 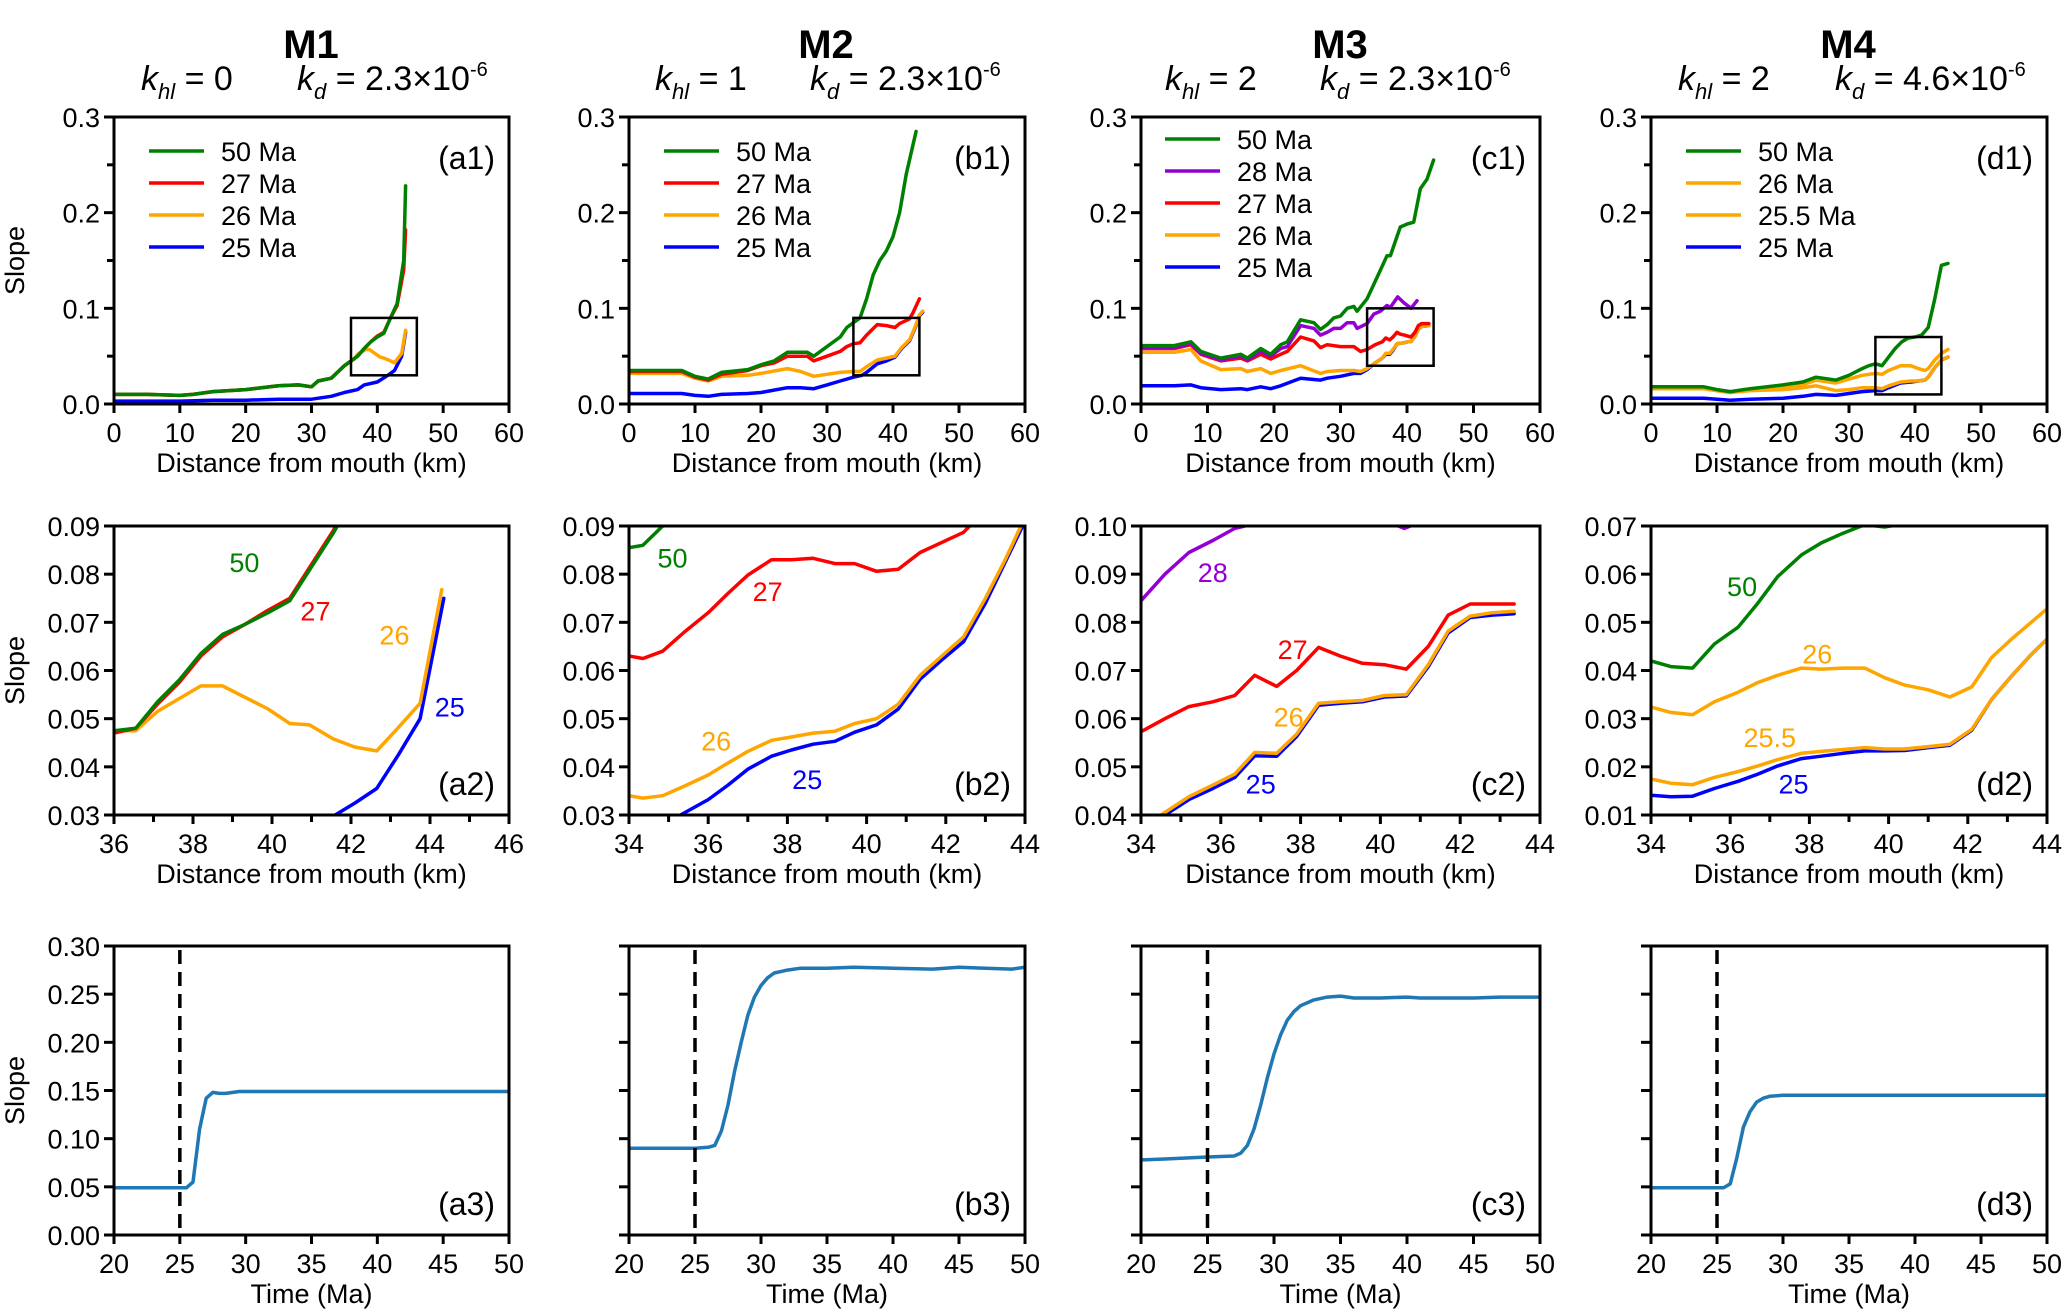 What do you see at coordinates (1108, 214) in the screenshot?
I see `y-tick-label: 0.2` at bounding box center [1108, 214].